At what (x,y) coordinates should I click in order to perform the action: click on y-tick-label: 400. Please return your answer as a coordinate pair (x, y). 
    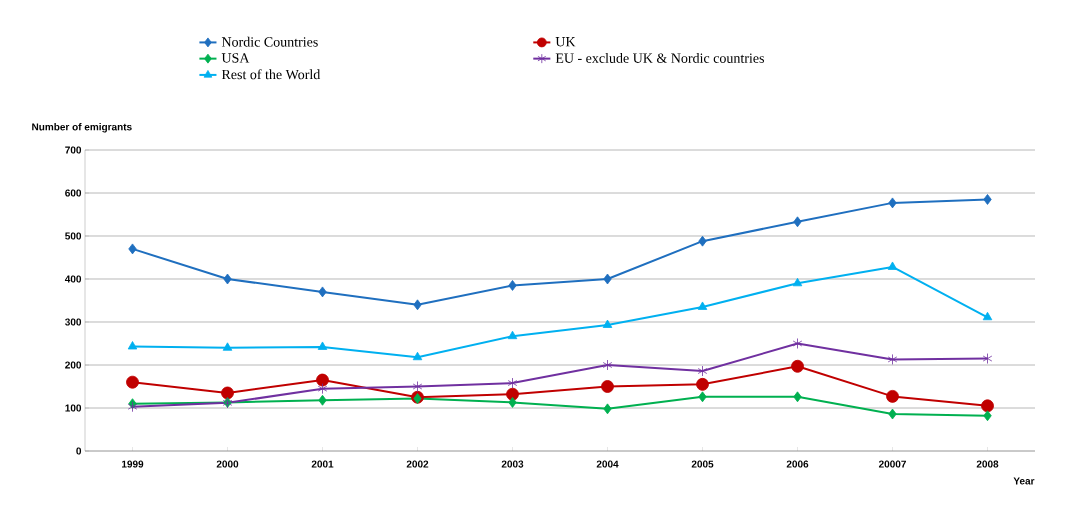
    Looking at the image, I should click on (73, 279).